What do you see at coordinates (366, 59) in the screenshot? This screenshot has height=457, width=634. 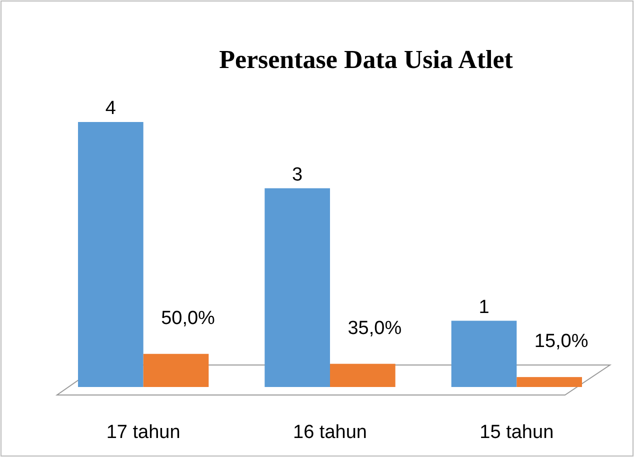 I see `chart-title: Persentase Data Usia Atlet` at bounding box center [366, 59].